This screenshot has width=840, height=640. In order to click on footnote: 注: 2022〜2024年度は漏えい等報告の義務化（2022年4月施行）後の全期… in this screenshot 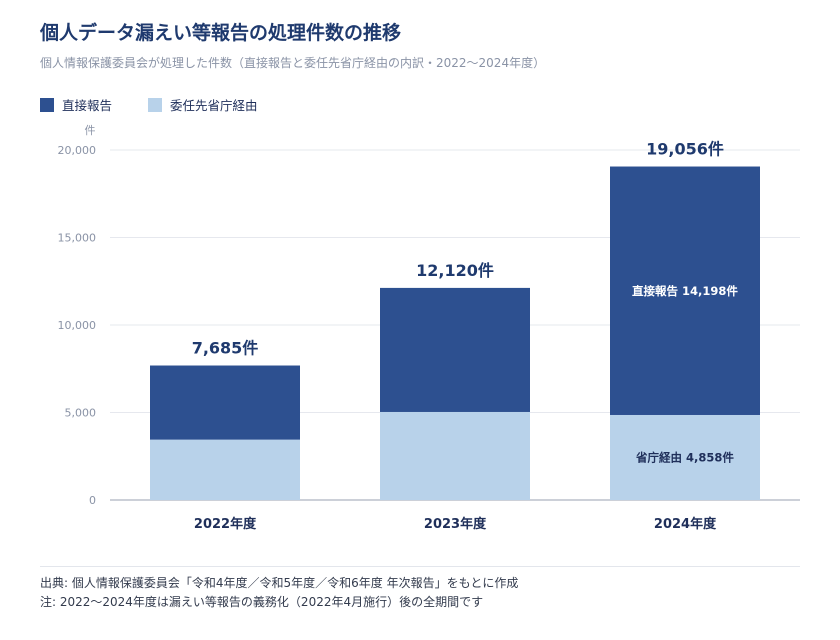, I will do `click(262, 602)`.